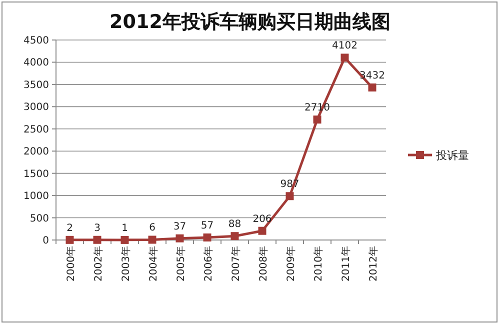  What do you see at coordinates (235, 224) in the screenshot?
I see `data-label: 88` at bounding box center [235, 224].